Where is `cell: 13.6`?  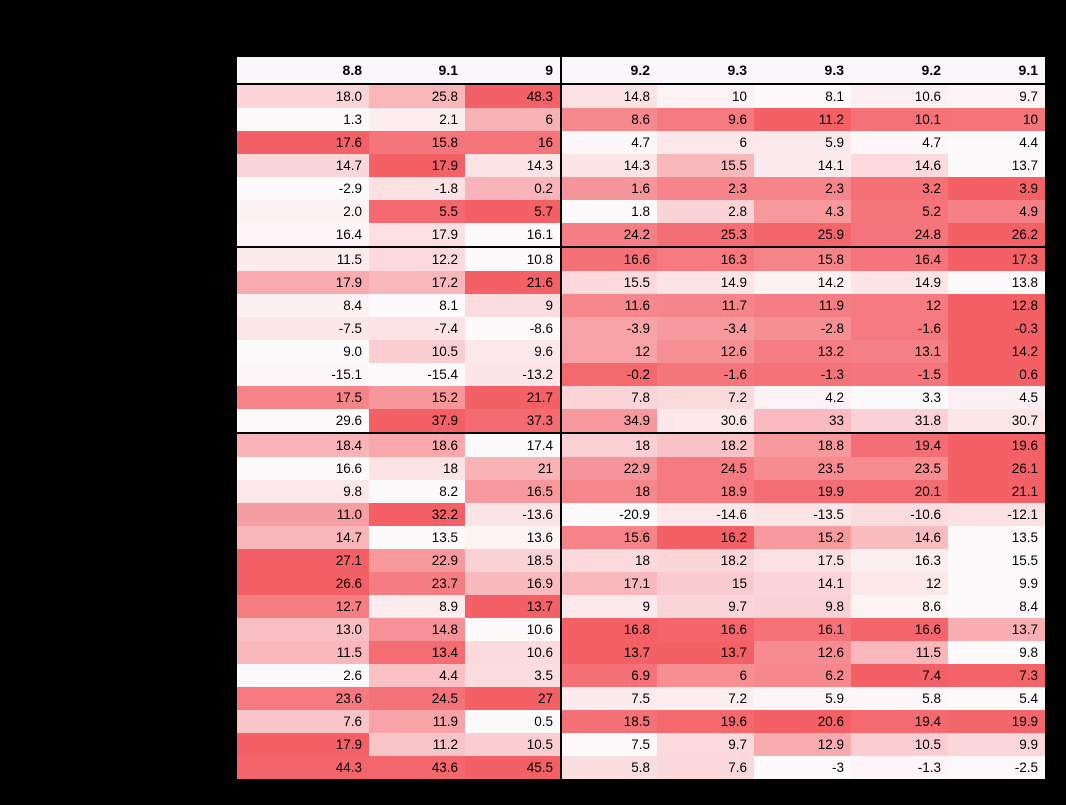 cell: 13.6 is located at coordinates (512, 537).